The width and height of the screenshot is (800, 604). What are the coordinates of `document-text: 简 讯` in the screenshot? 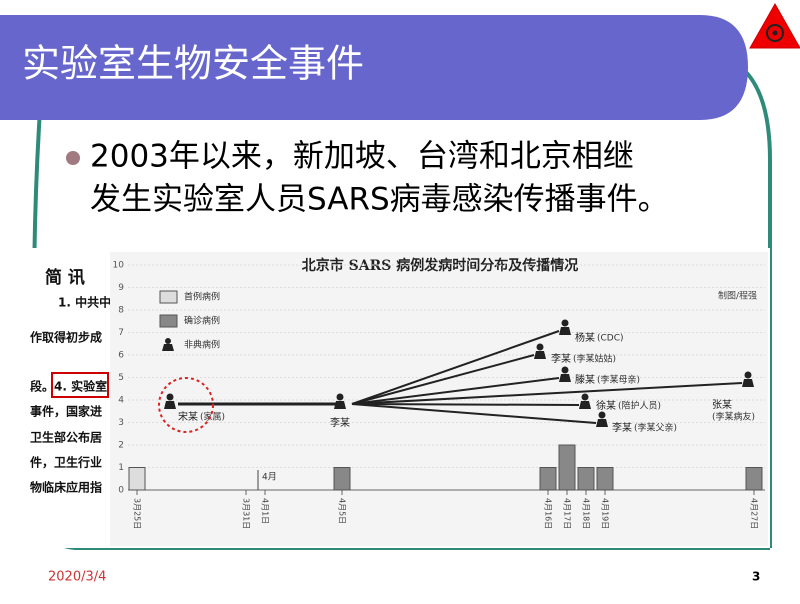 It's located at (65, 277).